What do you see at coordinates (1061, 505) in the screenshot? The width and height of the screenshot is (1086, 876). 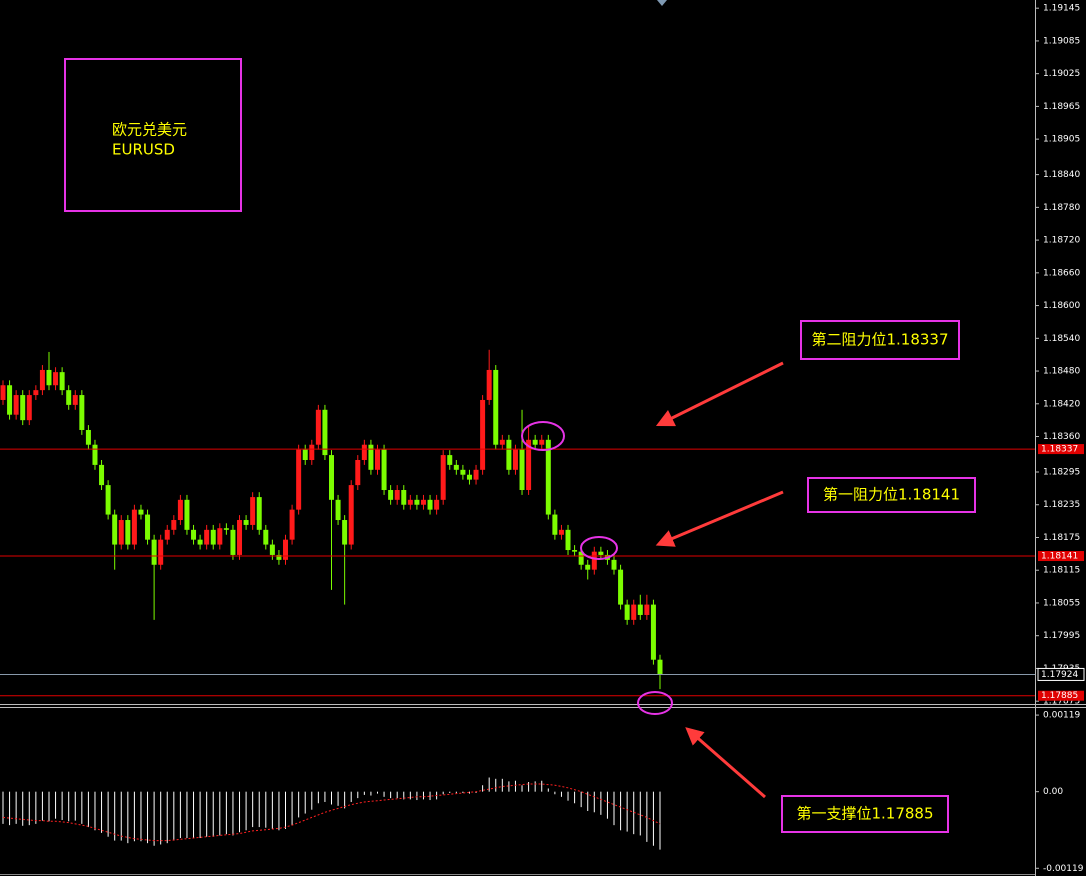 I see `y-tick-label: 1.18235` at bounding box center [1061, 505].